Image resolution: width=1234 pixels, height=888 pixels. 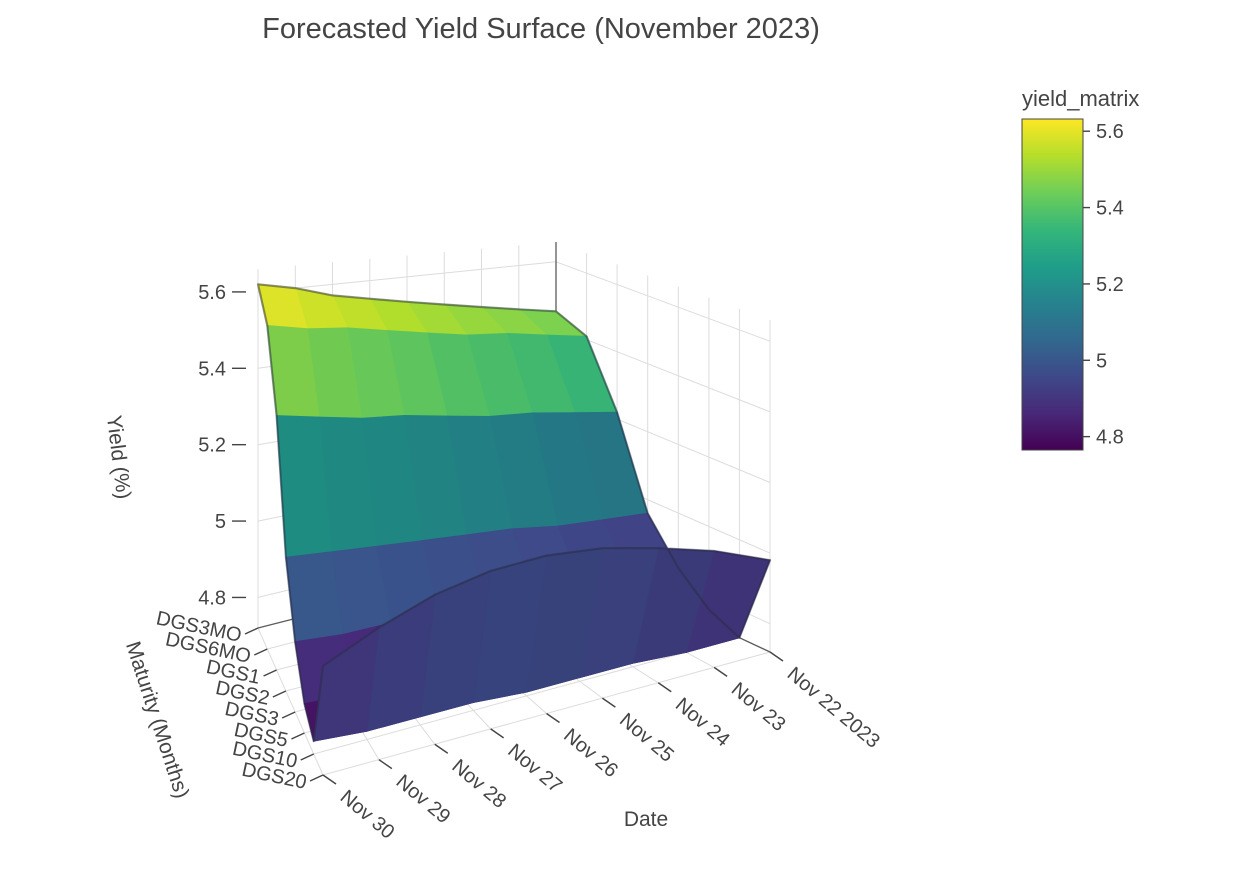 I want to click on colorbar-tick-label: 4.8, so click(x=1110, y=438).